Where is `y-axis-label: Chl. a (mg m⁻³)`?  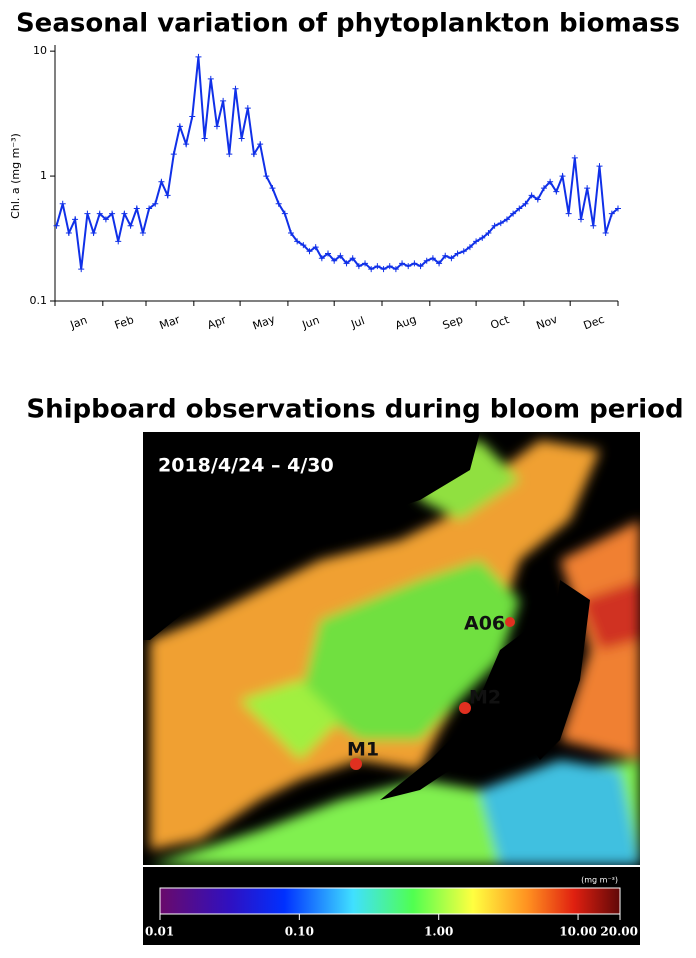 y-axis-label: Chl. a (mg m⁻³) is located at coordinates (15, 176).